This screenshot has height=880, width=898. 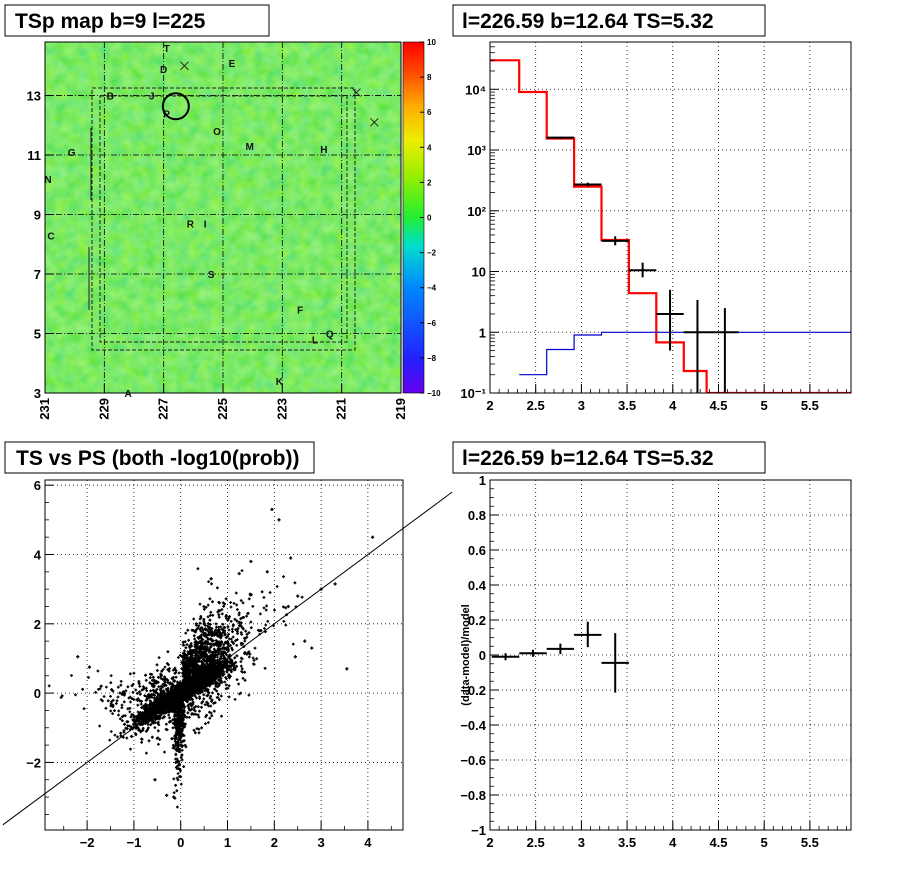 What do you see at coordinates (274, 842) in the screenshot?
I see `scatter-xtick-label: 2` at bounding box center [274, 842].